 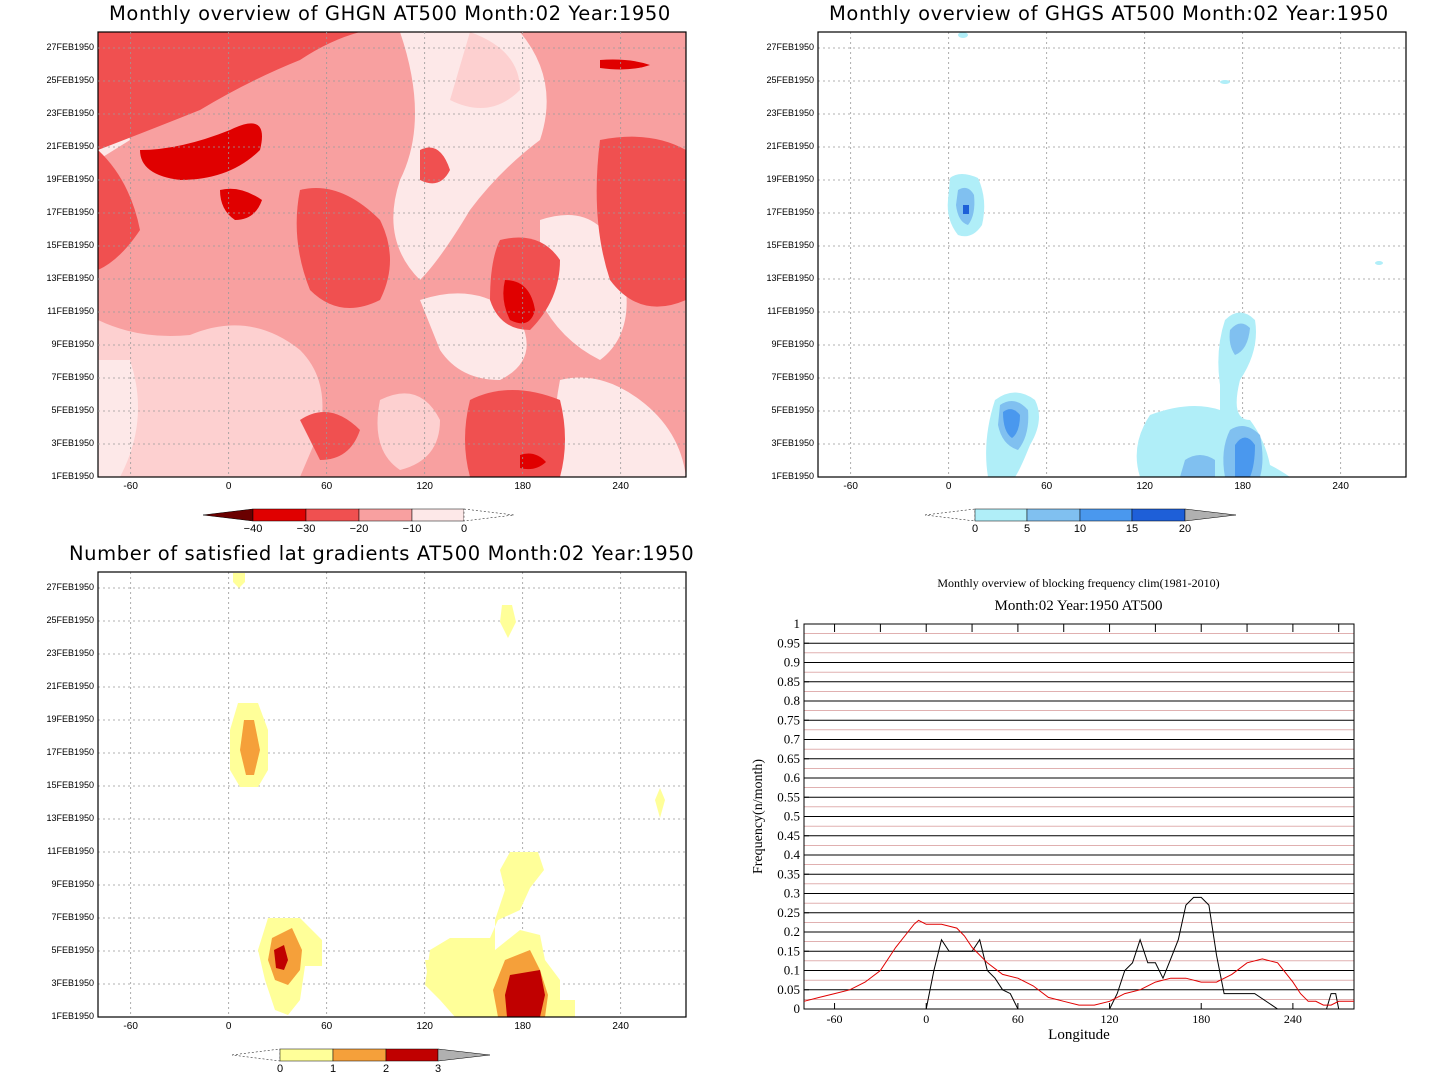 I want to click on freq-y-tick-label: 0.95, so click(x=788, y=642).